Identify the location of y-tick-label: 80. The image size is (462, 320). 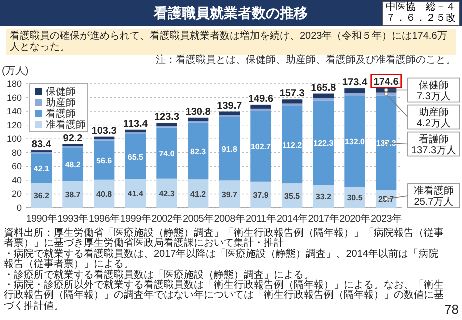
(17, 153).